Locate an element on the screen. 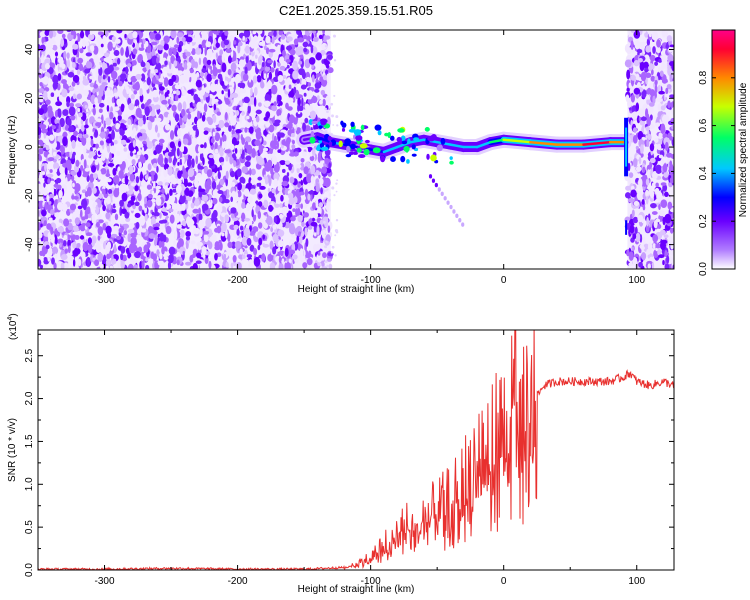 This screenshot has width=750, height=600. colorbar-ticks: 0.0 0.2 0.4 0.6 0.8 is located at coordinates (716, 173).